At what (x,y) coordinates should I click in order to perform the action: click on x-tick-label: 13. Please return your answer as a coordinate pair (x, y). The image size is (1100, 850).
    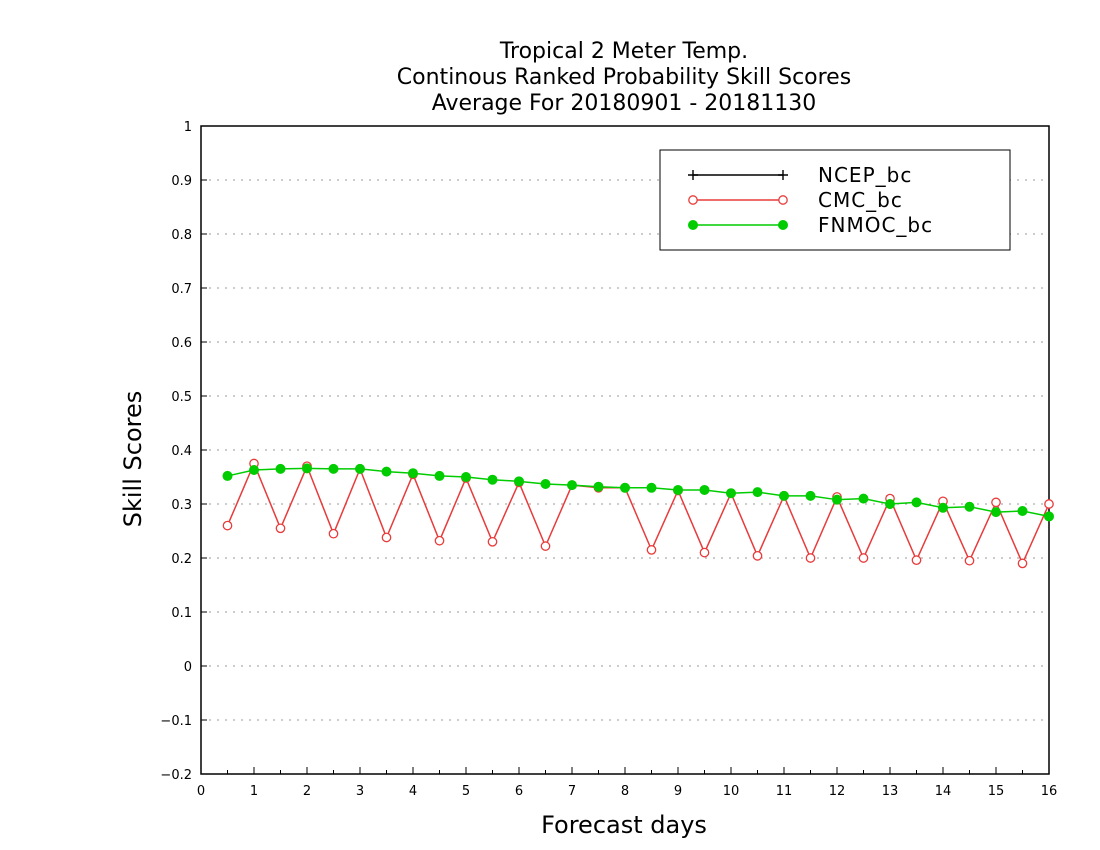
    Looking at the image, I should click on (890, 791).